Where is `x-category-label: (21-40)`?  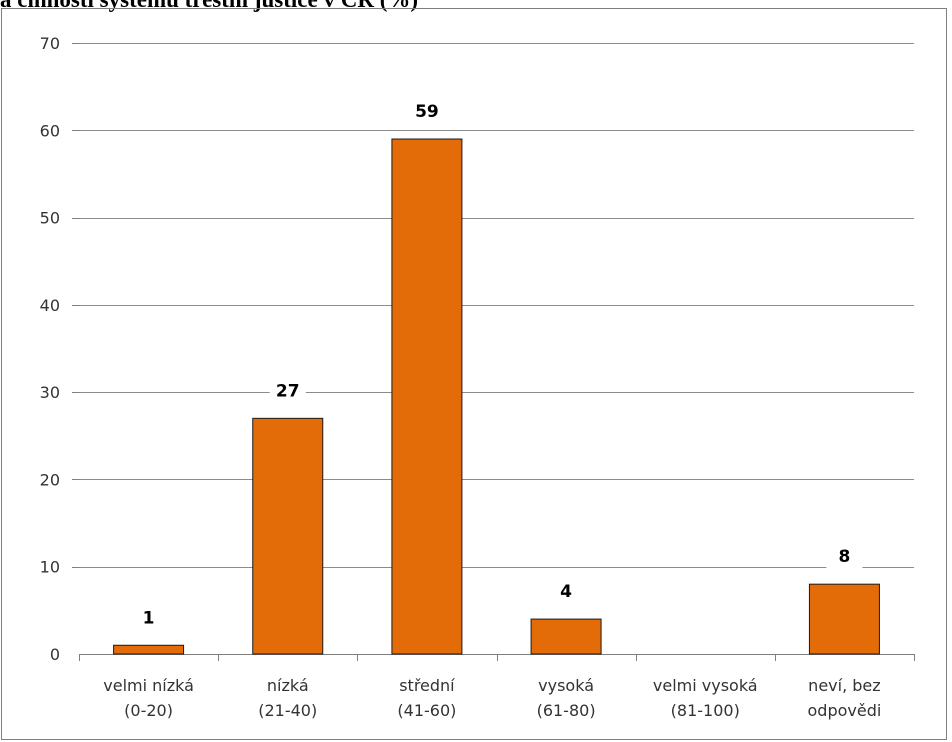
x-category-label: (21-40) is located at coordinates (287, 710).